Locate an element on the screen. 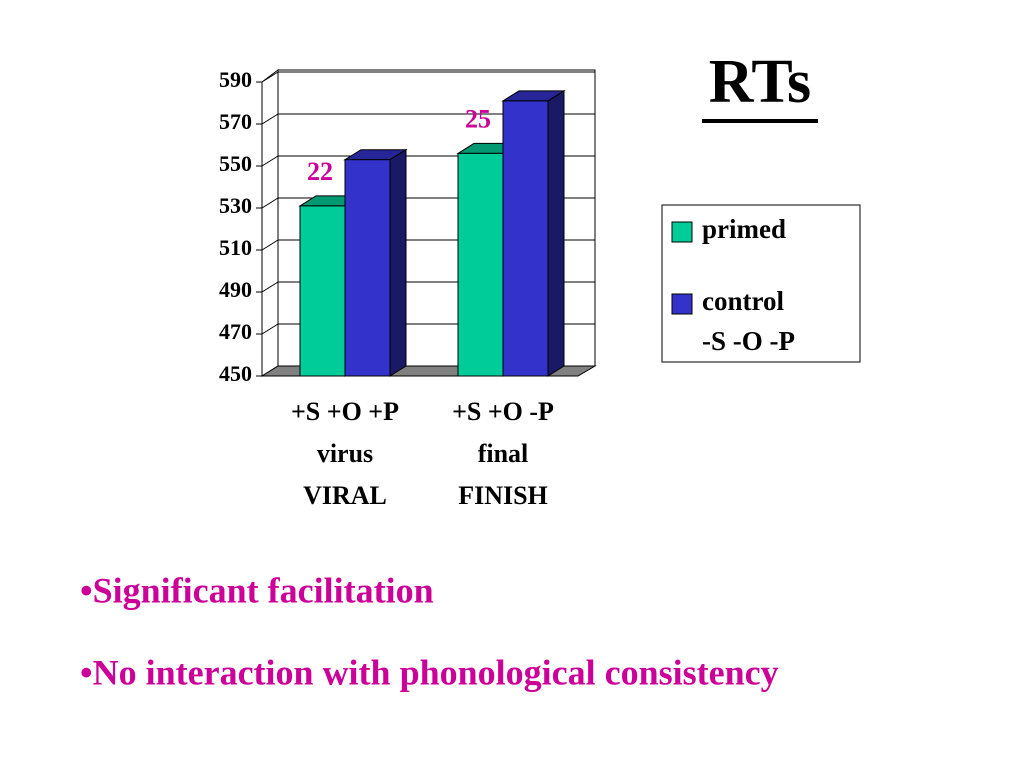  y-tick-label: 510 is located at coordinates (235, 247).